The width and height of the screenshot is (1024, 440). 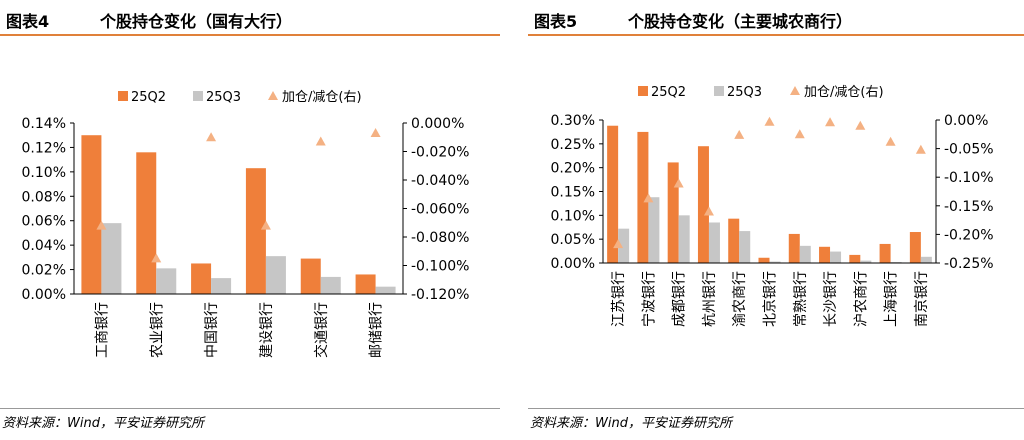 What do you see at coordinates (440, 153) in the screenshot?
I see `y2-tick-label: -0.020%` at bounding box center [440, 153].